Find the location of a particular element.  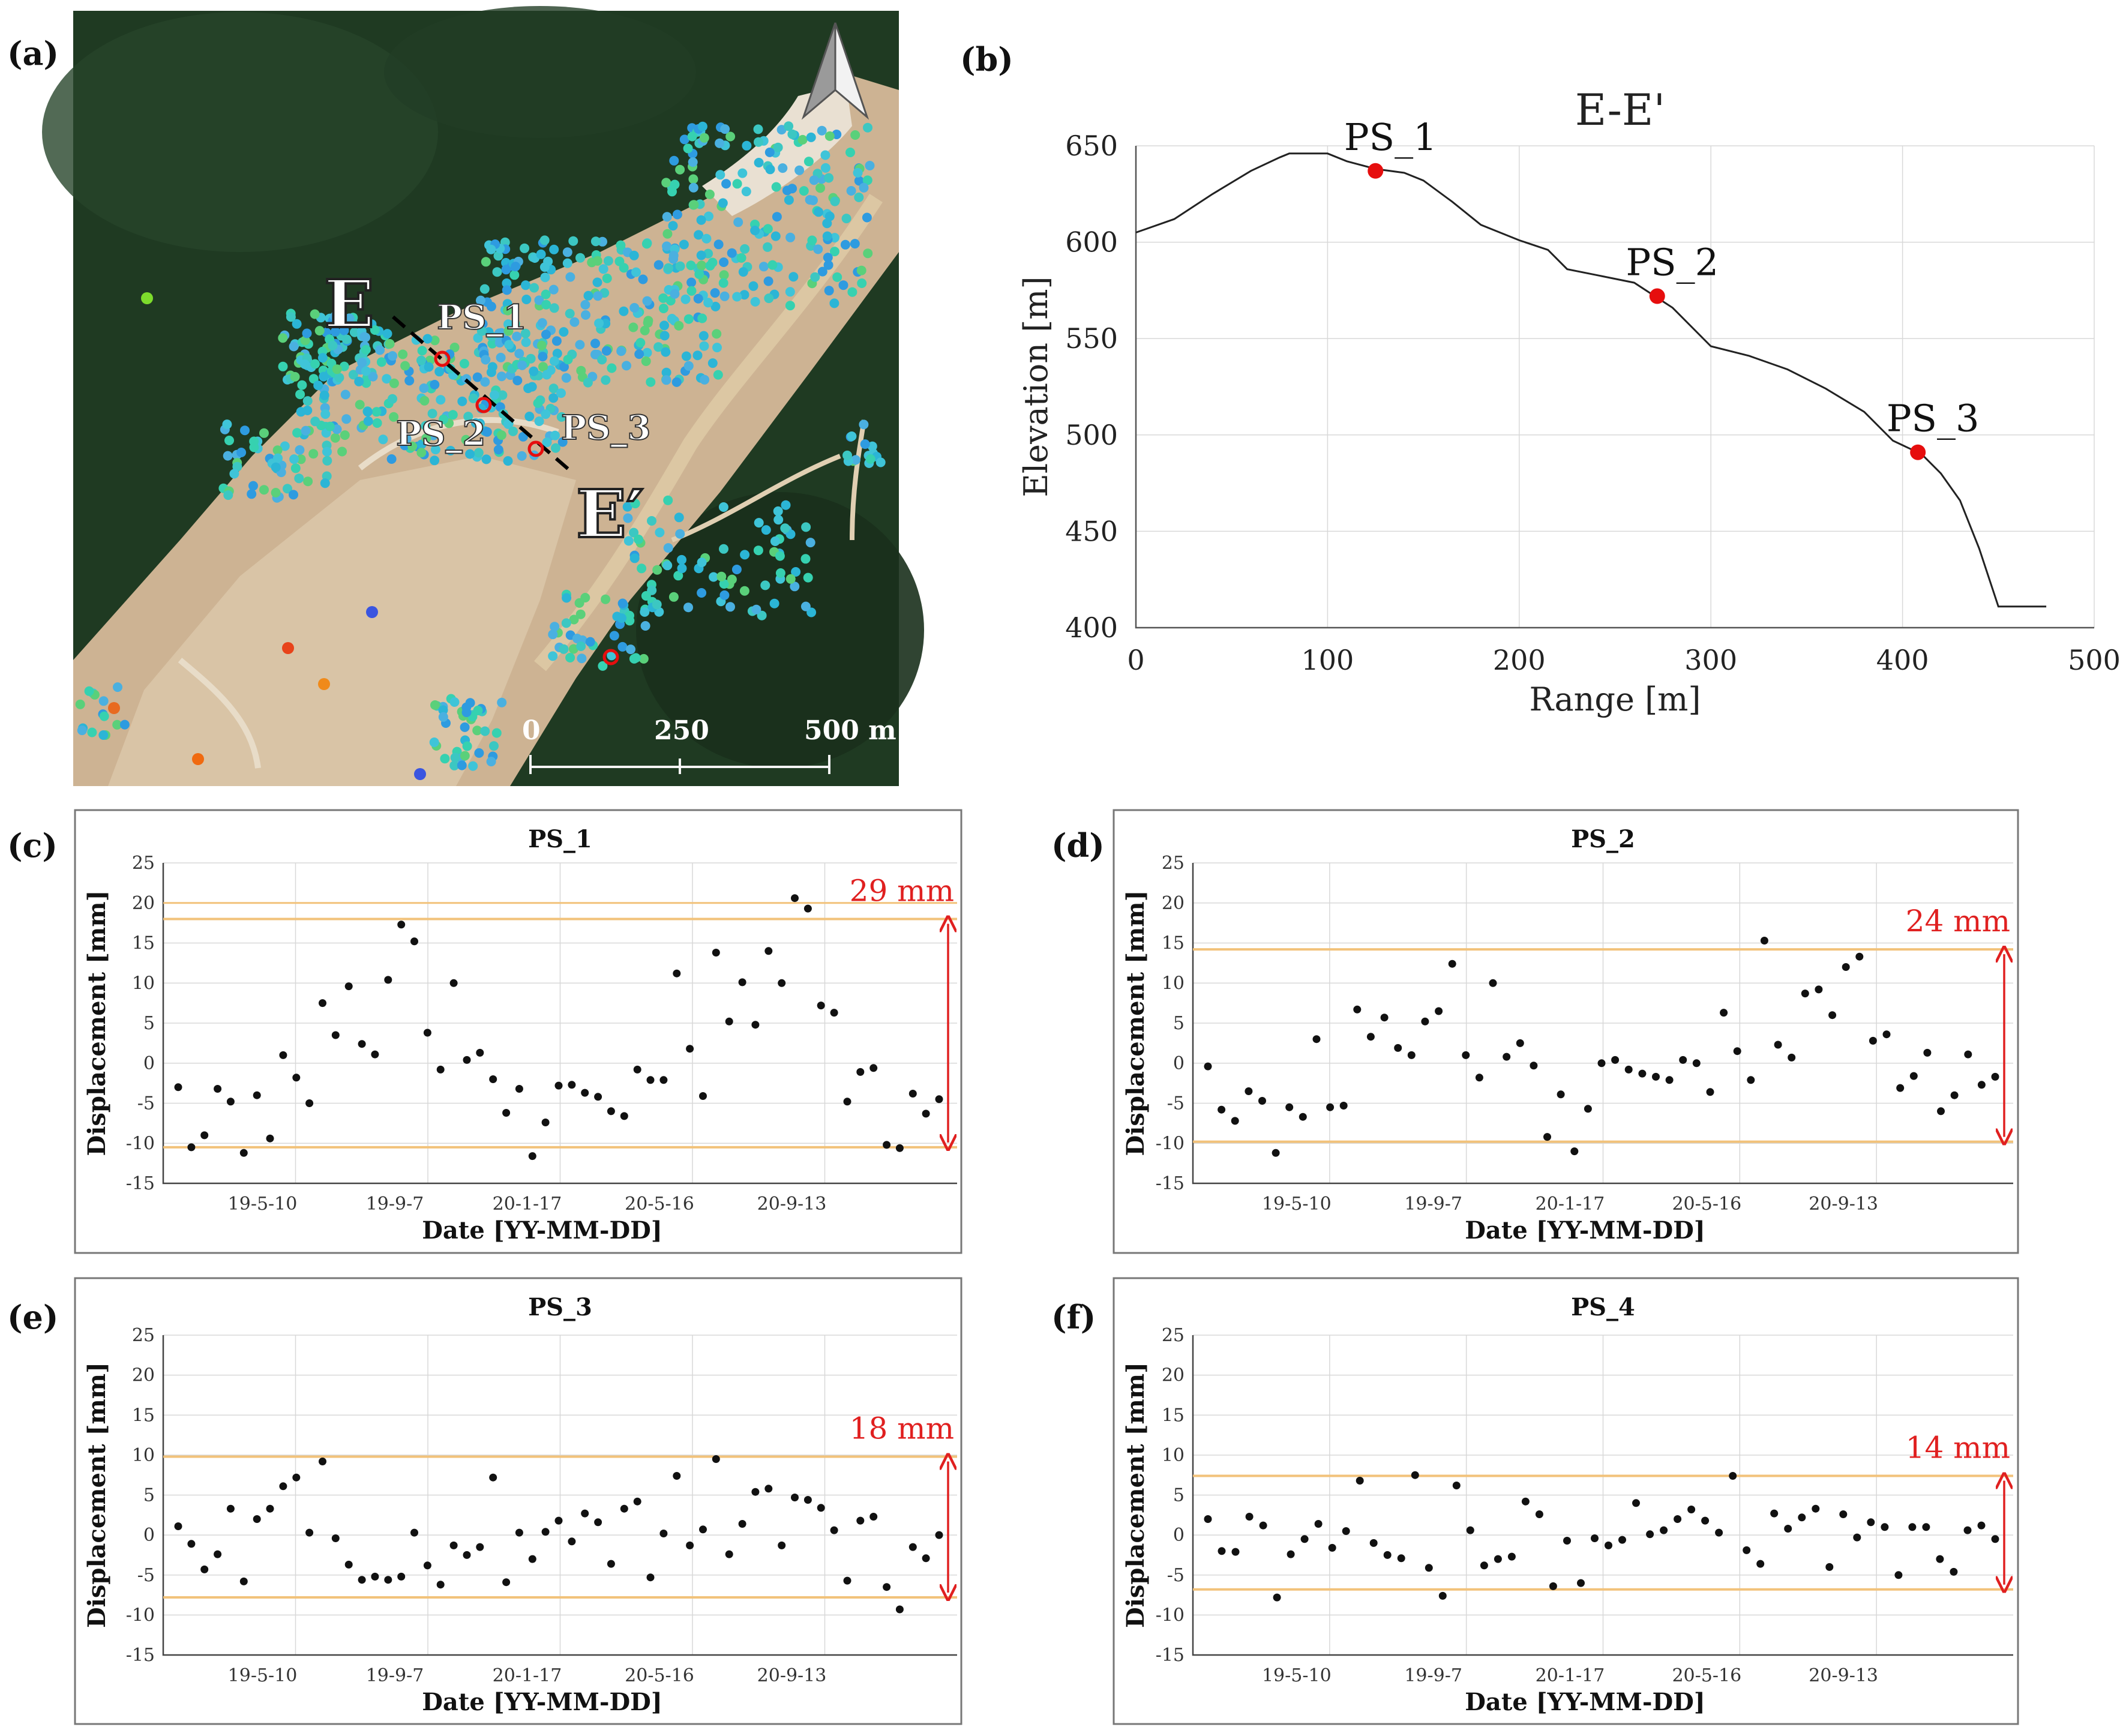

ps3-marker is located at coordinates (535, 448).